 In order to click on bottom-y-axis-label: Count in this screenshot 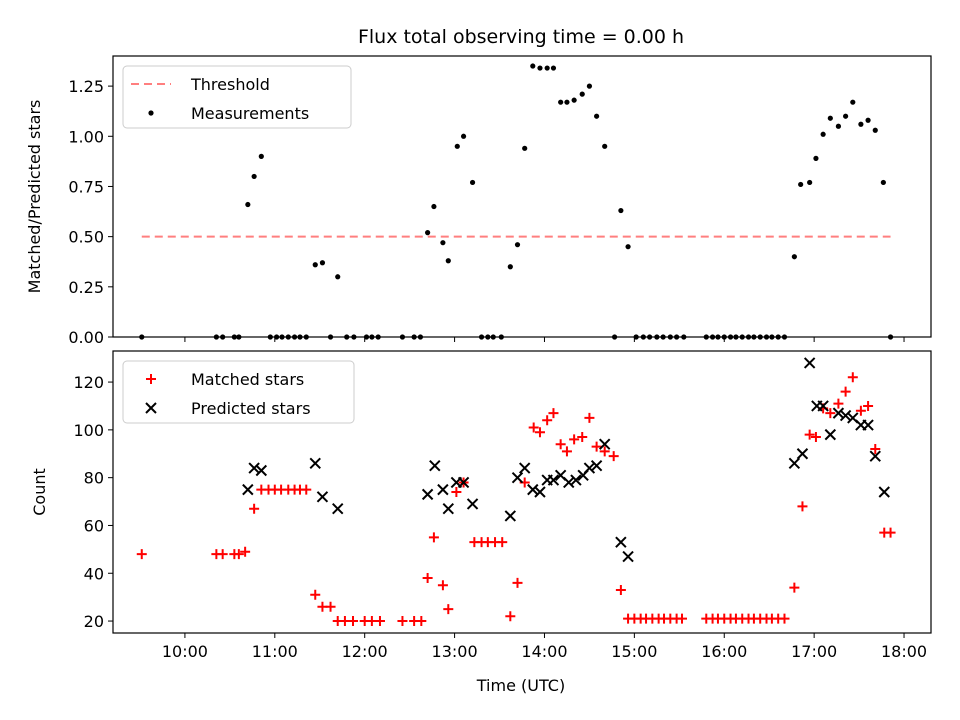, I will do `click(39, 492)`.